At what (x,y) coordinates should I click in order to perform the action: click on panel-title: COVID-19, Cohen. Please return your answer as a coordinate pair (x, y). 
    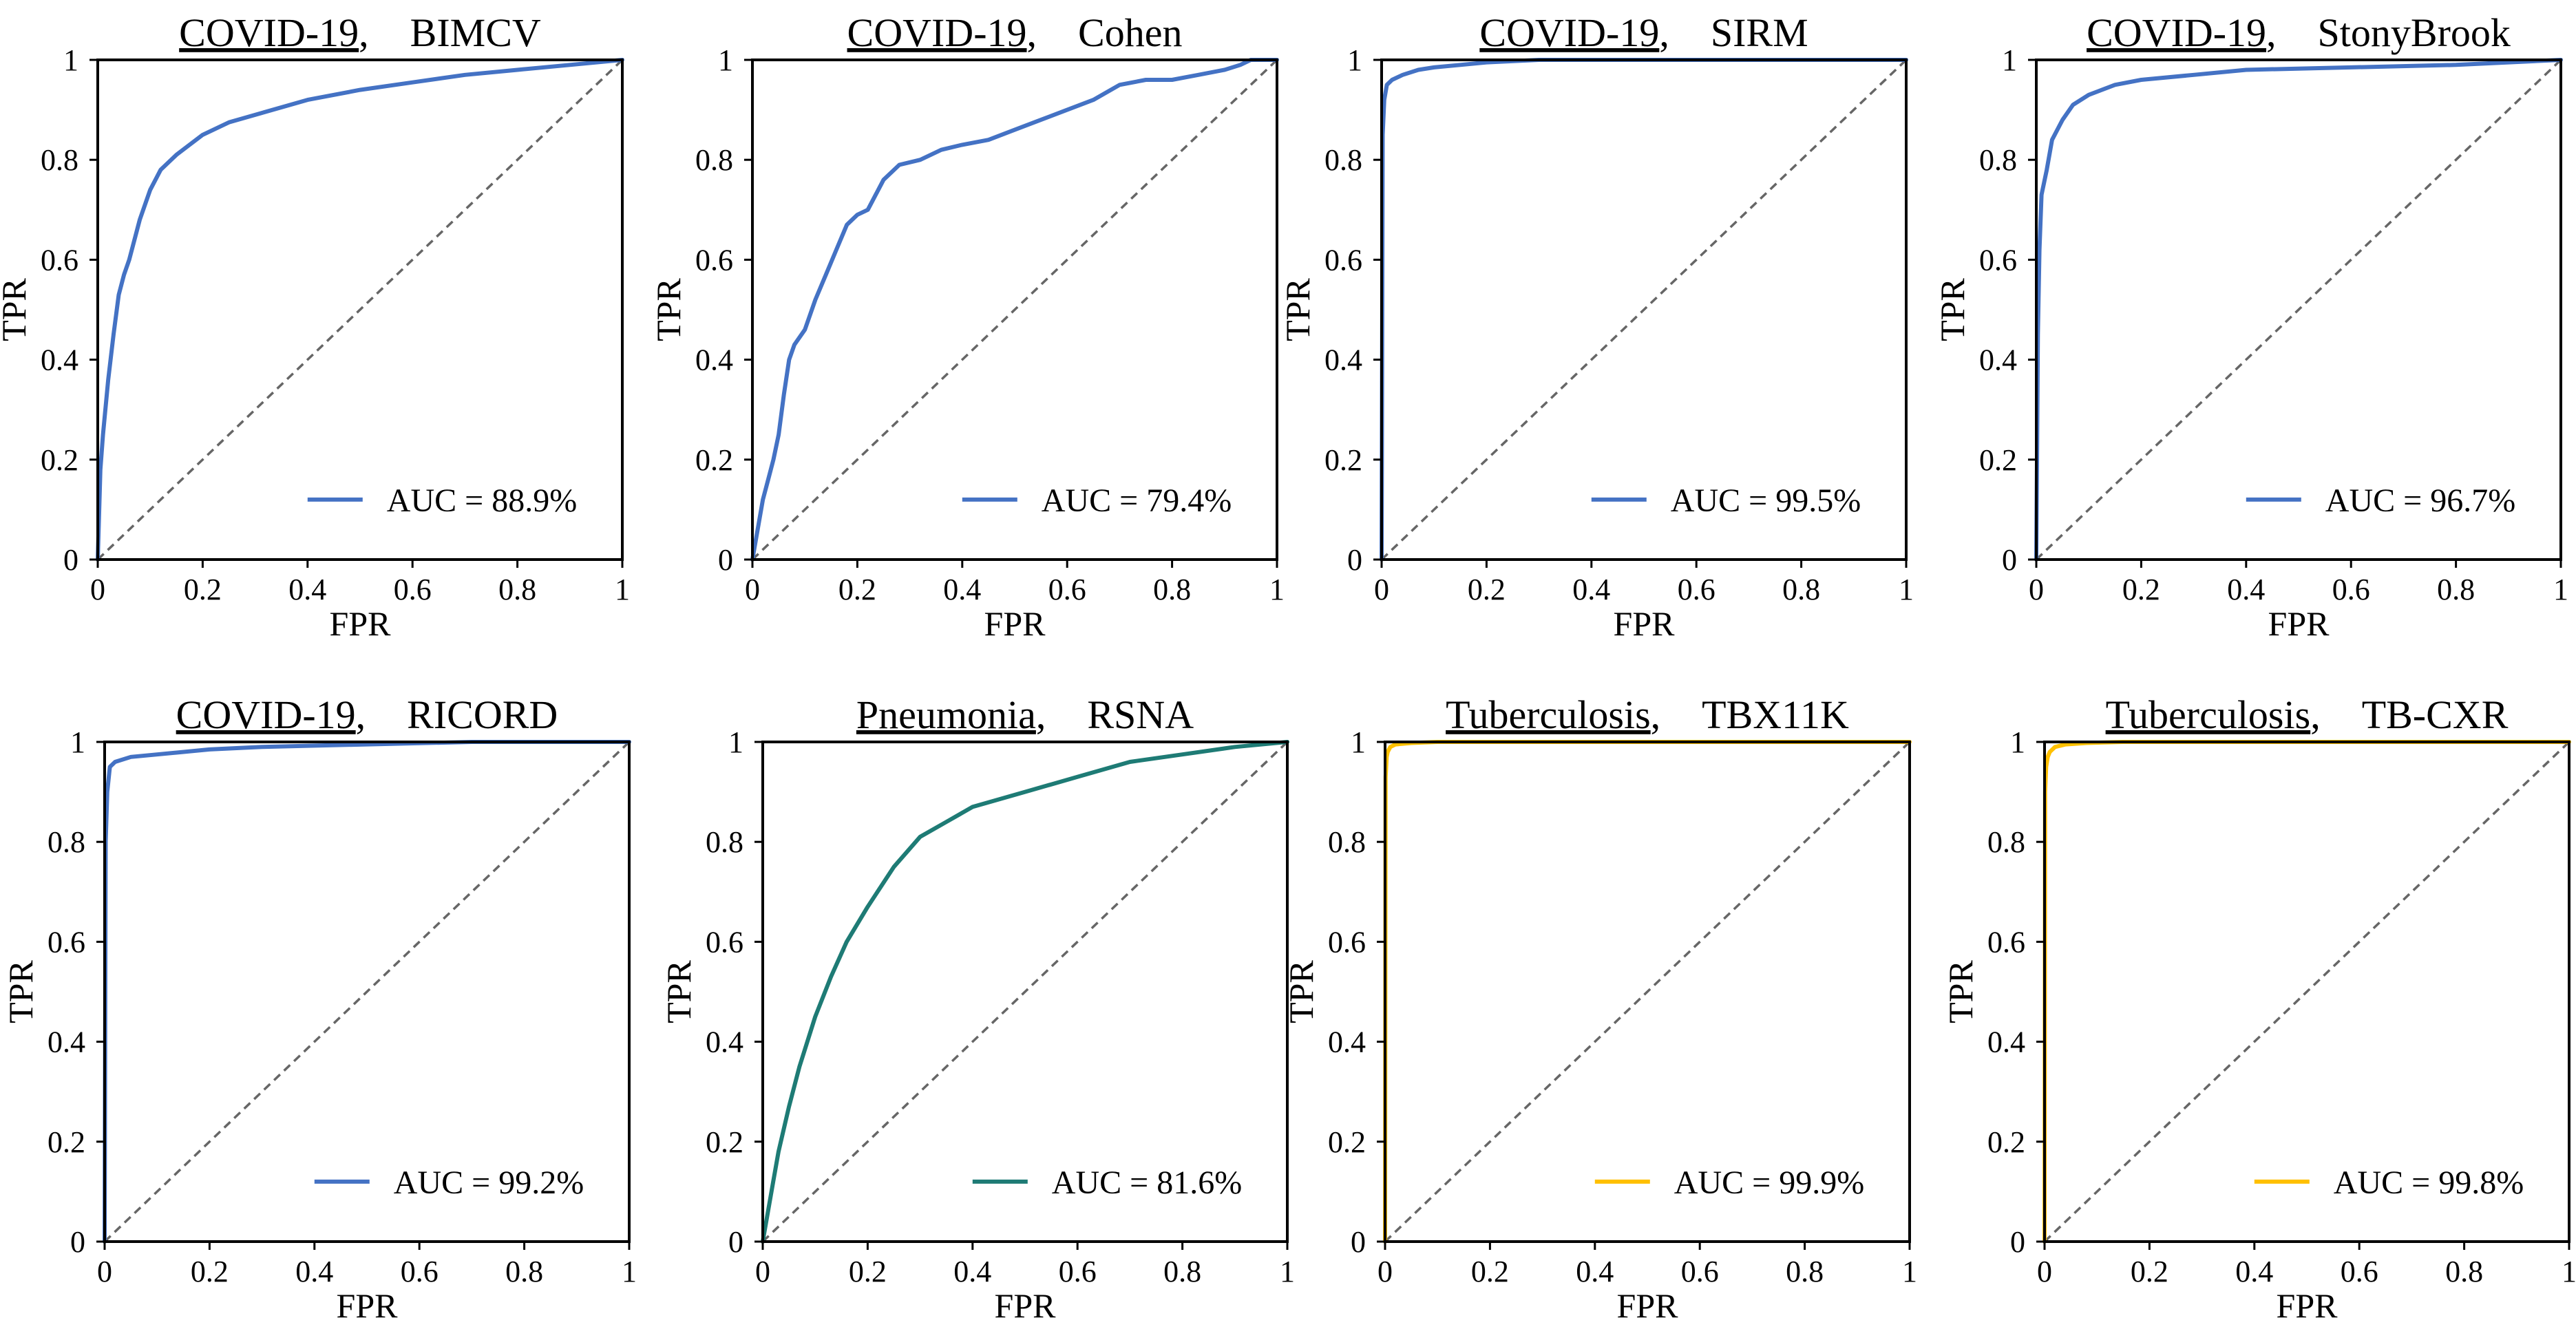
    Looking at the image, I should click on (1015, 32).